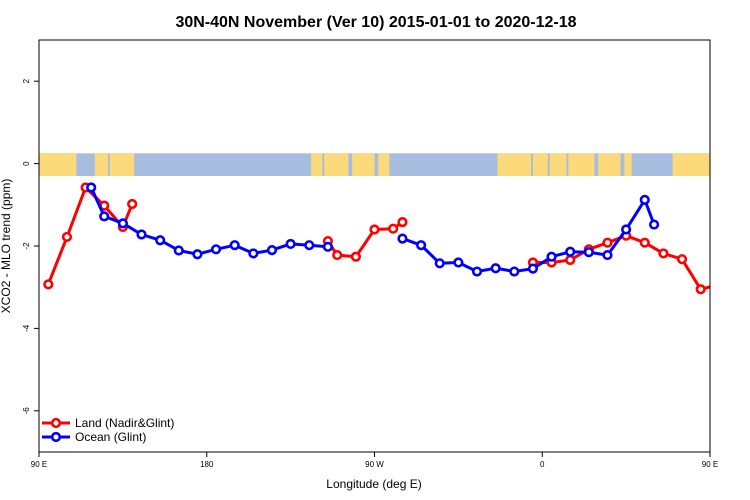 The width and height of the screenshot is (750, 500). What do you see at coordinates (26, 80) in the screenshot?
I see `y-tick-label: 2` at bounding box center [26, 80].